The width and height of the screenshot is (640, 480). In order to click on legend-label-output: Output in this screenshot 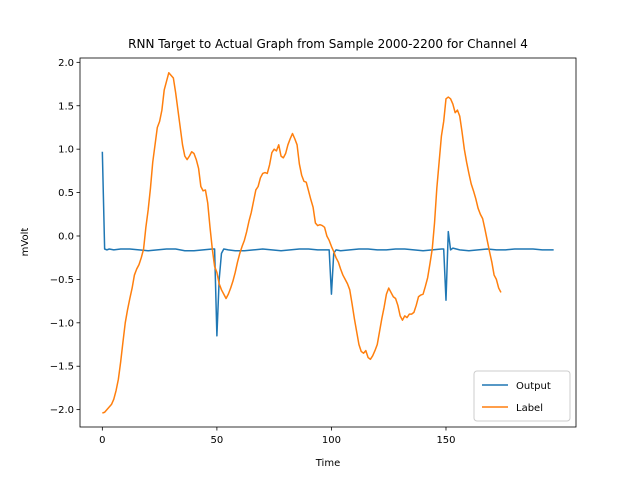, I will do `click(533, 386)`.